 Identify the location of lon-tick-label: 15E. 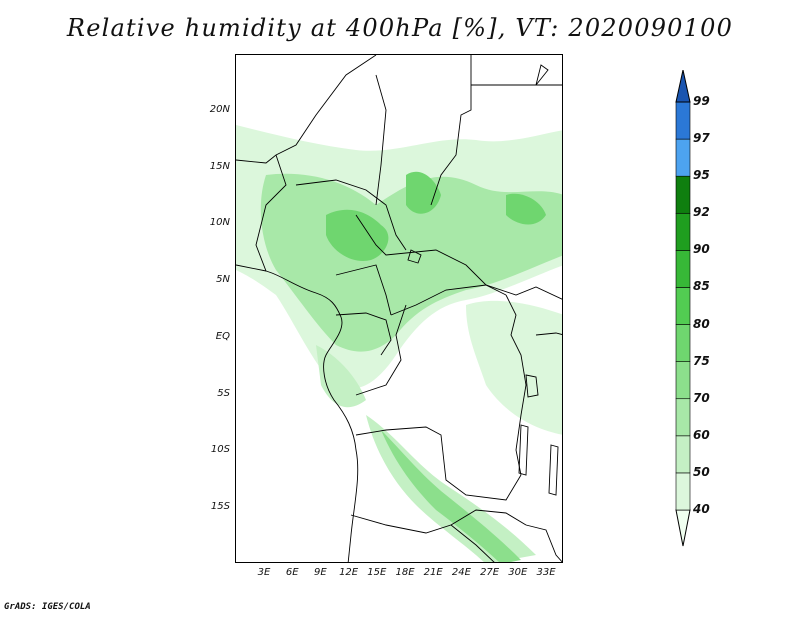
(377, 572).